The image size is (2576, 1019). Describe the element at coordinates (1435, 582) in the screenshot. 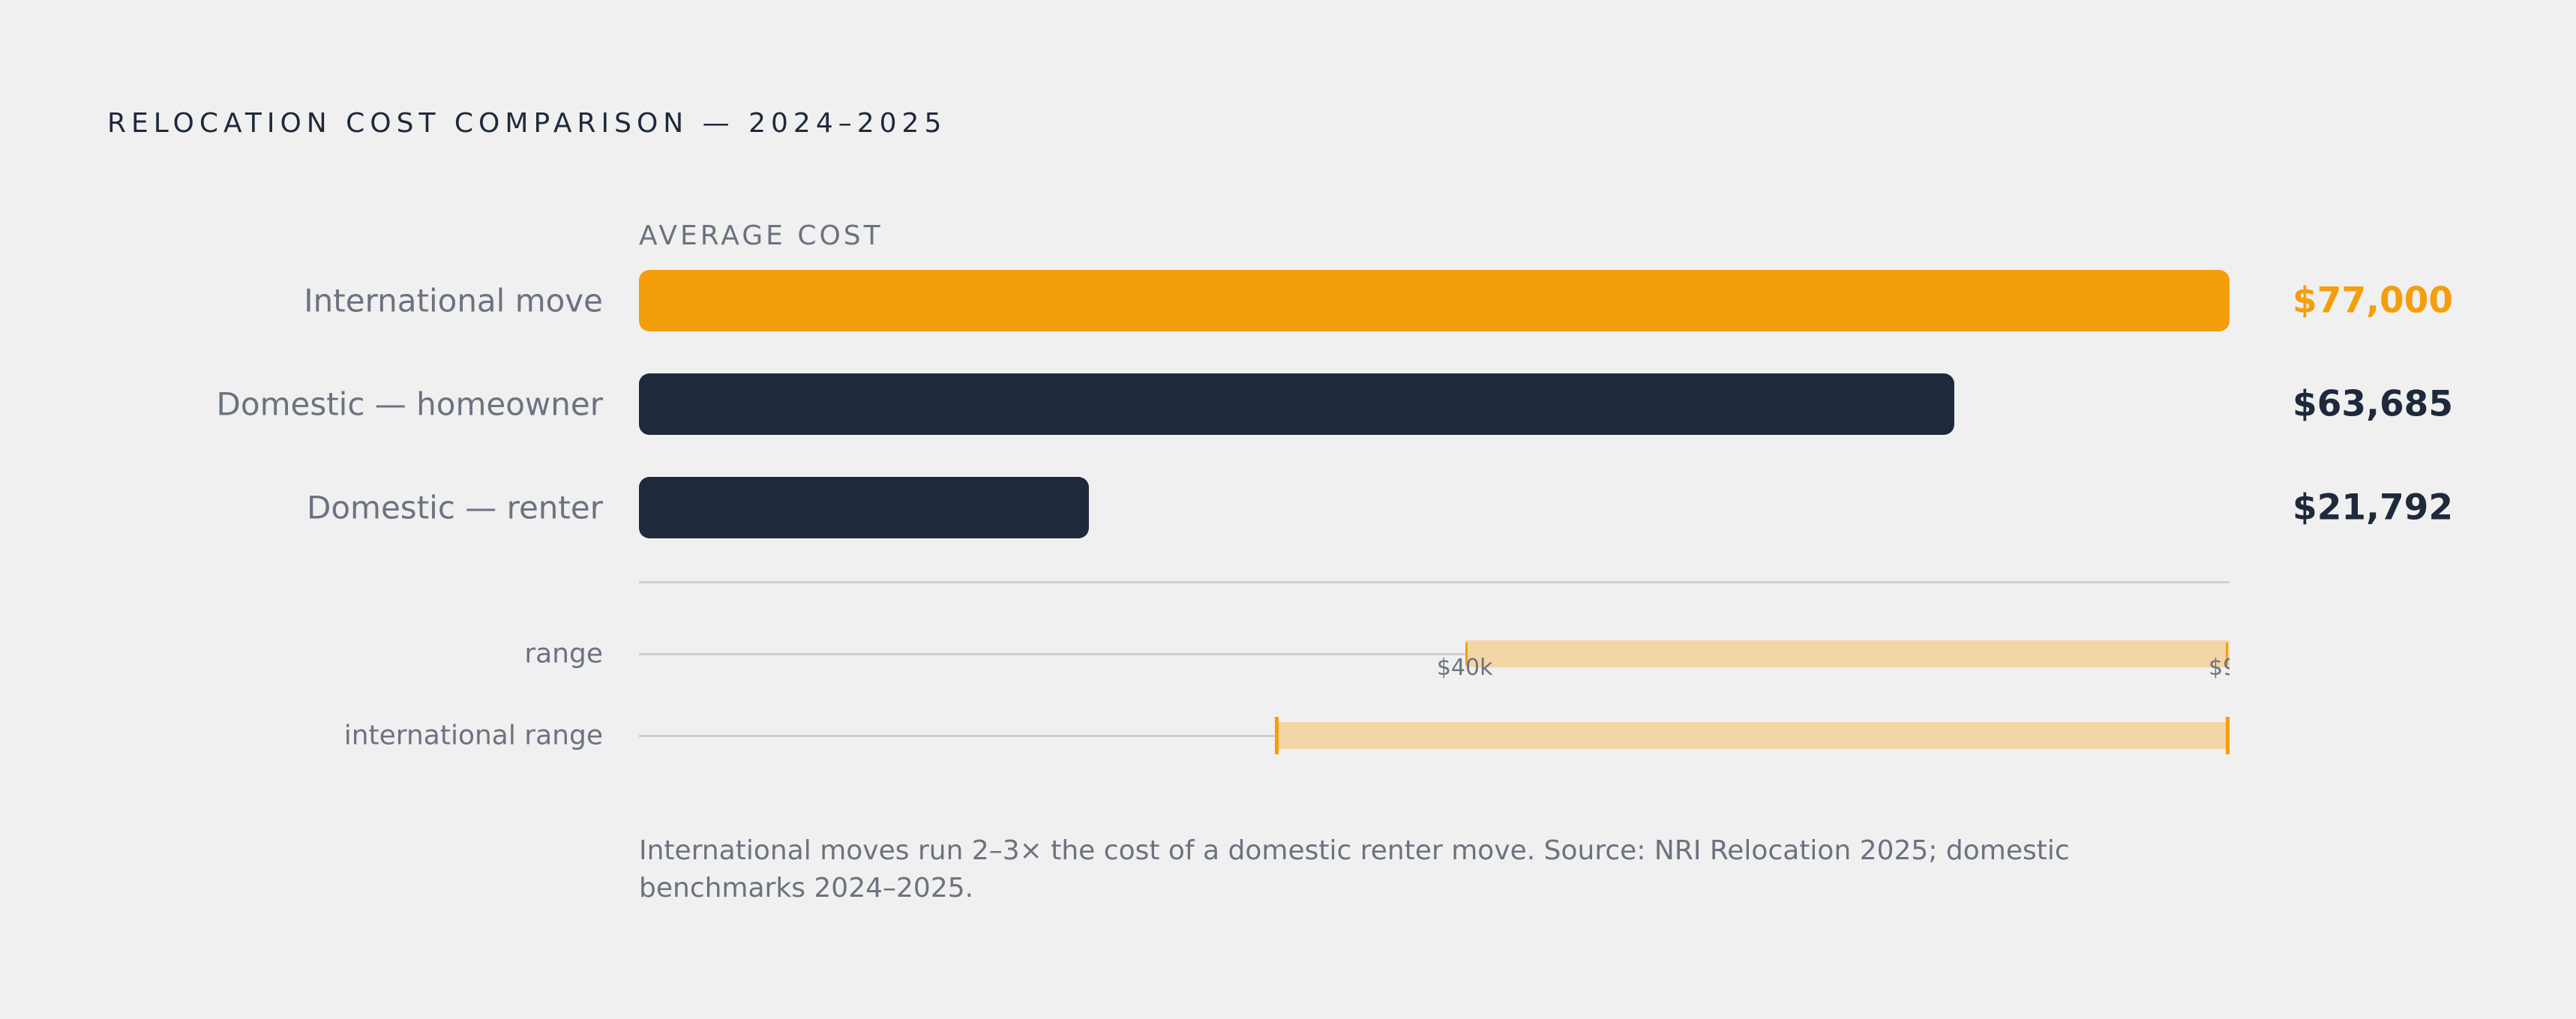

I see `divider` at that location.